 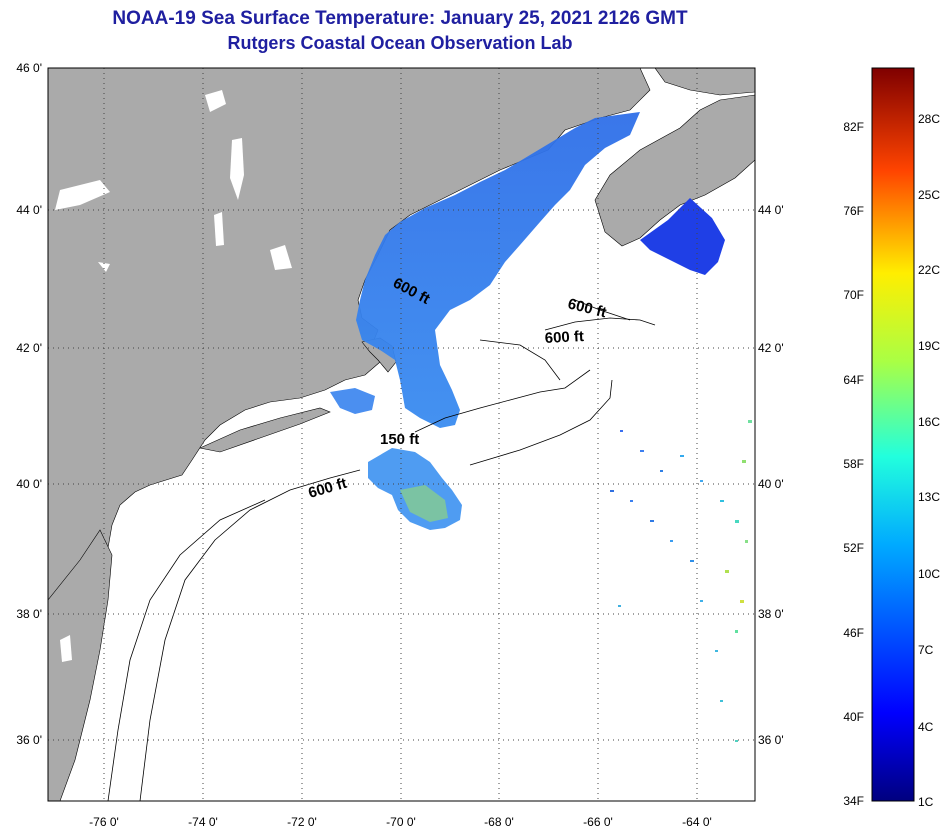 What do you see at coordinates (401, 822) in the screenshot?
I see `lon-label: -70 0'` at bounding box center [401, 822].